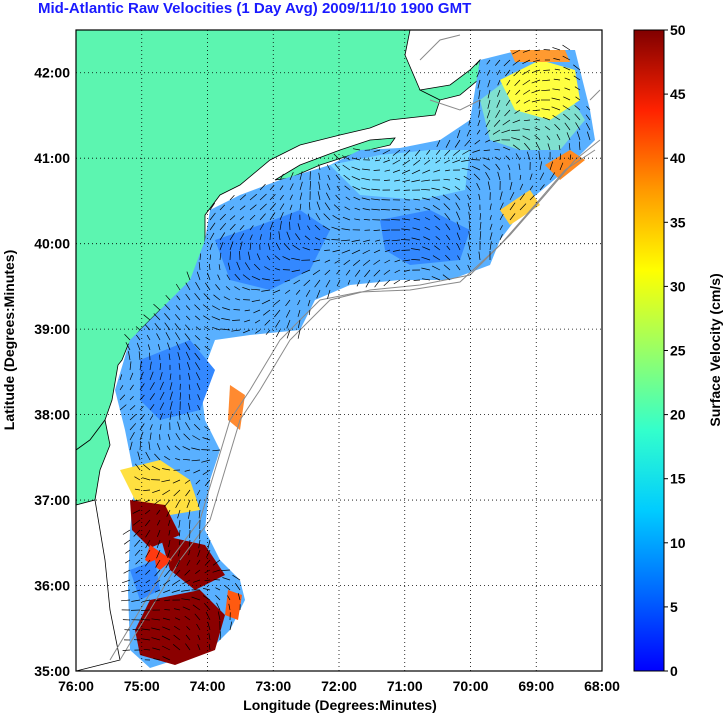  What do you see at coordinates (678, 286) in the screenshot?
I see `colorbar-tick-label: 30` at bounding box center [678, 286].